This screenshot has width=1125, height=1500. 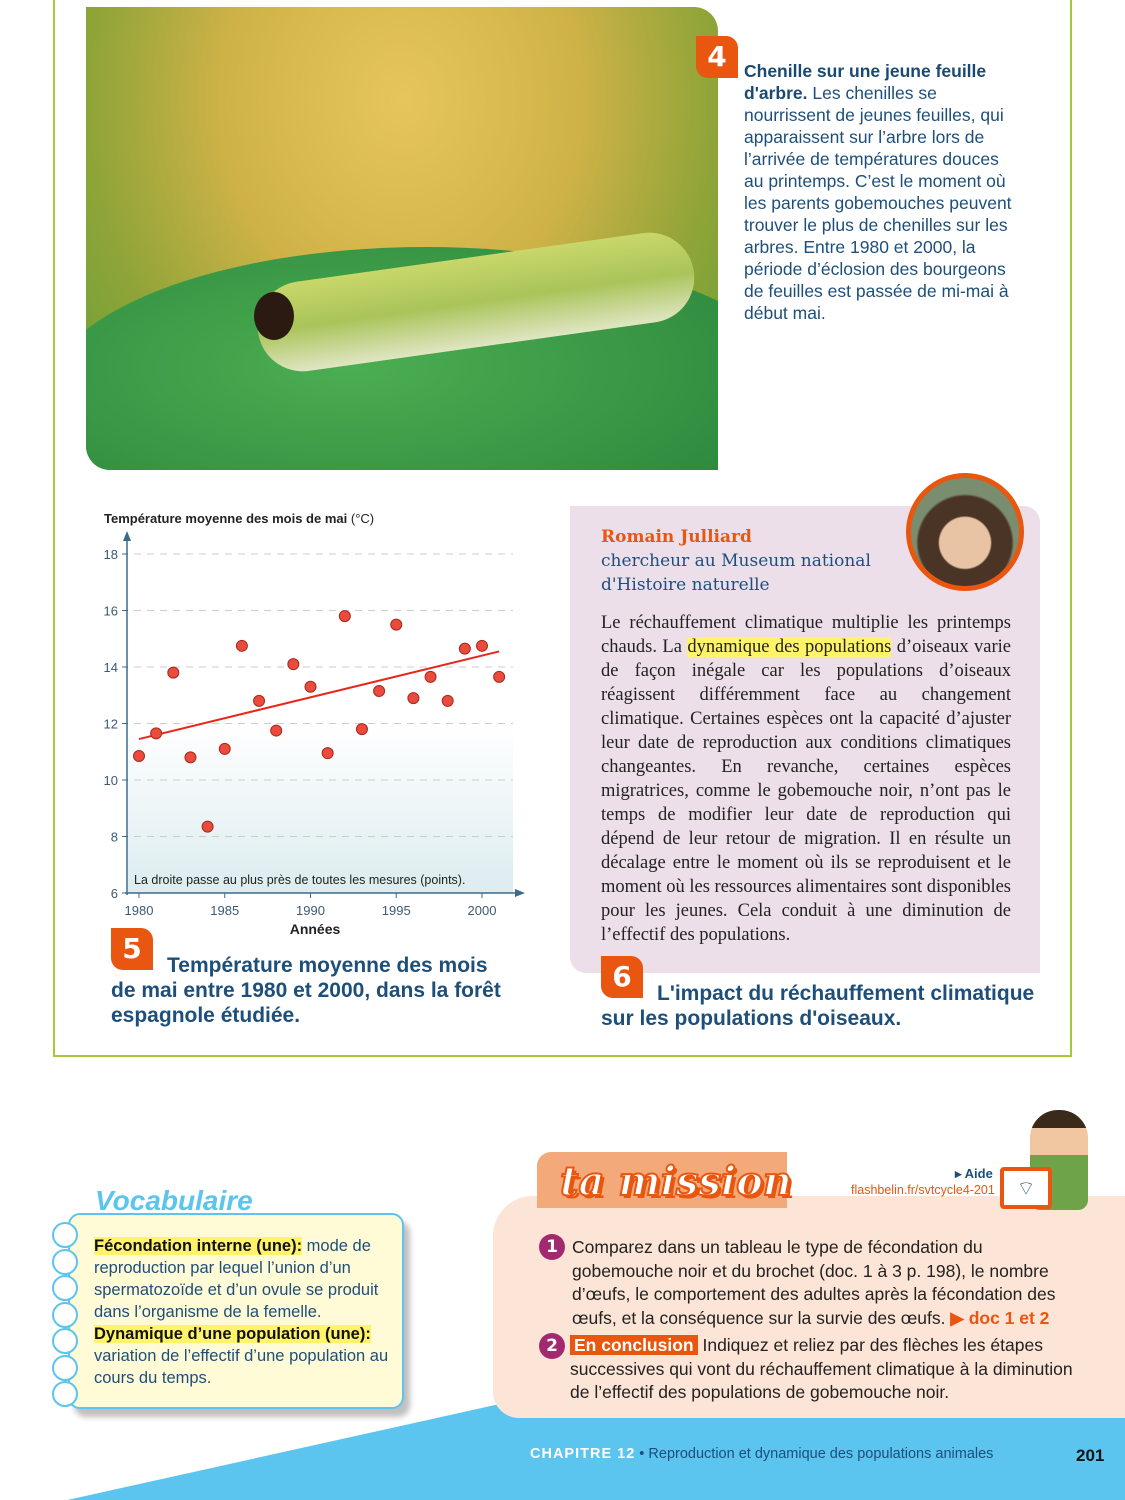 What do you see at coordinates (676, 1181) in the screenshot?
I see `mission-title: ta mission` at bounding box center [676, 1181].